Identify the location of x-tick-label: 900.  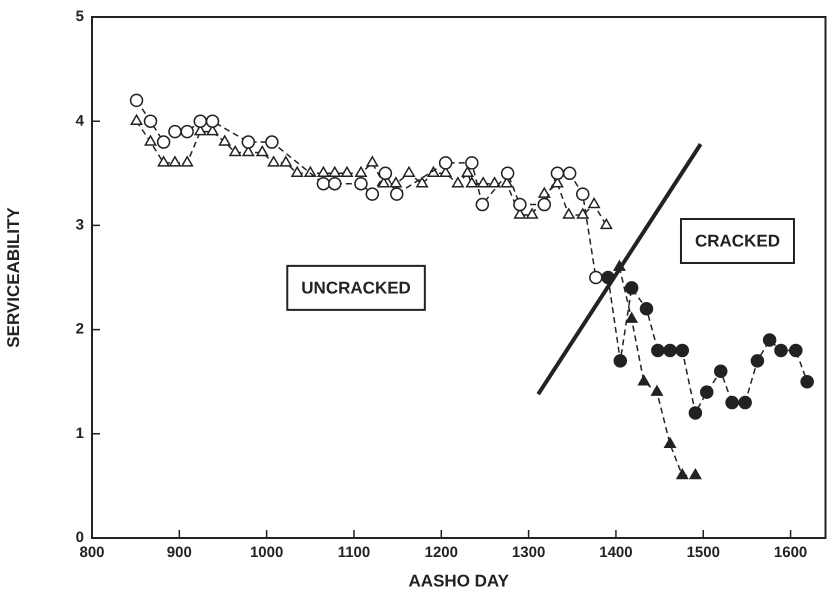
(179, 553).